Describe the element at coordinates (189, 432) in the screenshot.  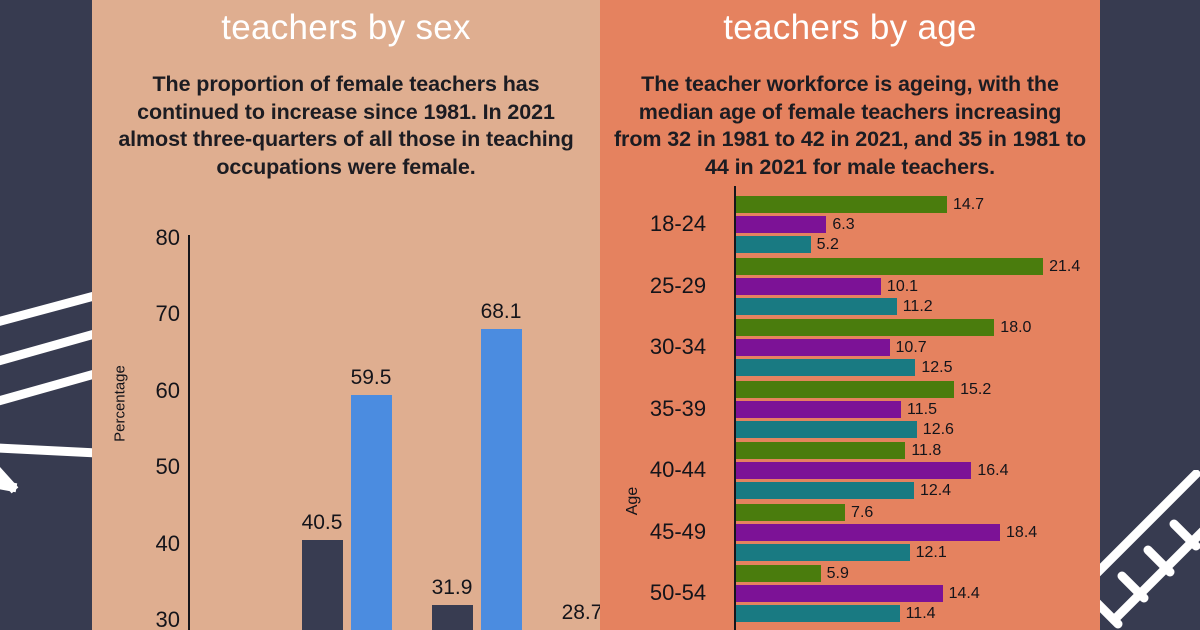
I see `y-axis-line` at that location.